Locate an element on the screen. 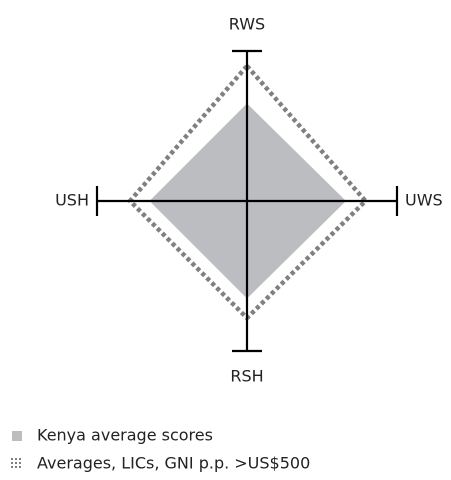 This screenshot has width=451, height=480. axis-label: USH is located at coordinates (72, 200).